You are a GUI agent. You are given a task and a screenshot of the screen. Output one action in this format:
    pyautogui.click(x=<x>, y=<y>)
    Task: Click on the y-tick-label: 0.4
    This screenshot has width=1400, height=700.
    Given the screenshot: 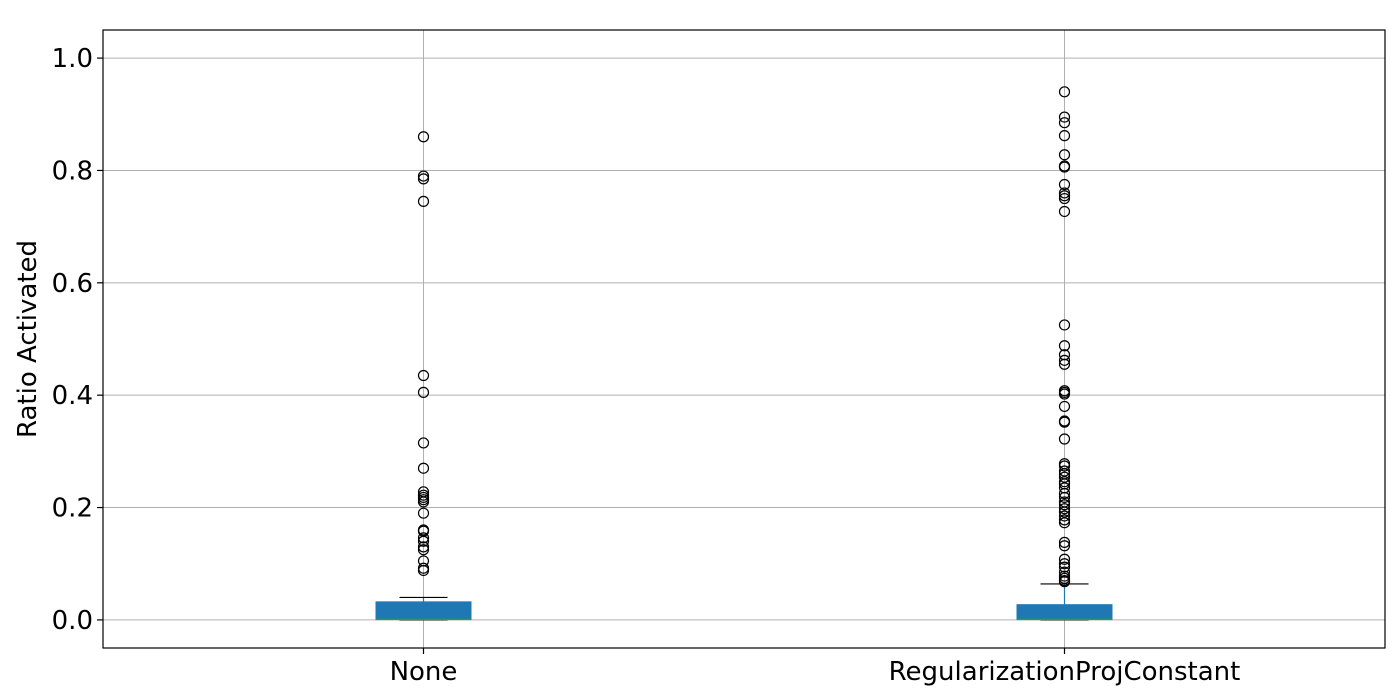 What is the action you would take?
    pyautogui.click(x=72, y=396)
    